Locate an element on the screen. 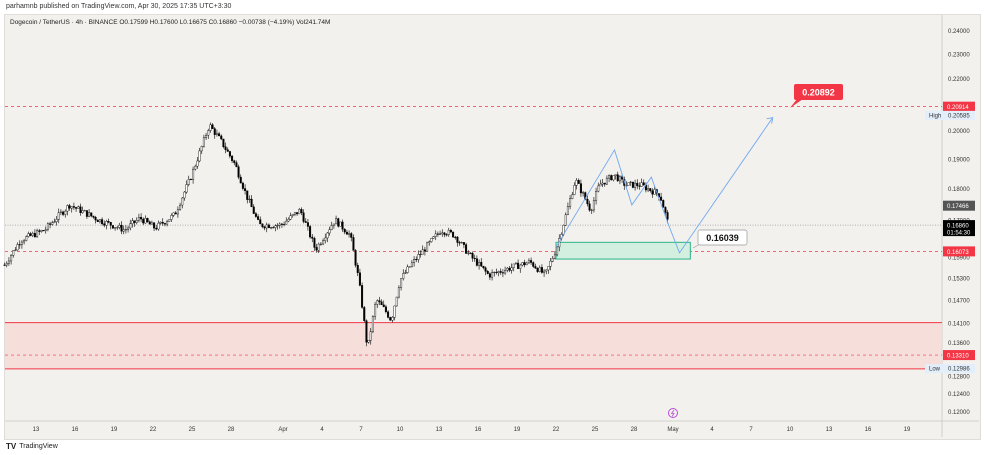  y-tick-label: 0.15900 is located at coordinates (959, 258).